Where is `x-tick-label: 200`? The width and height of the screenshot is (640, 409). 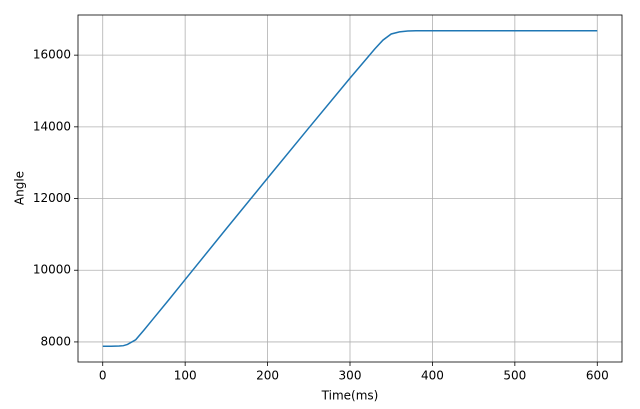
x-tick-label: 200 is located at coordinates (267, 376).